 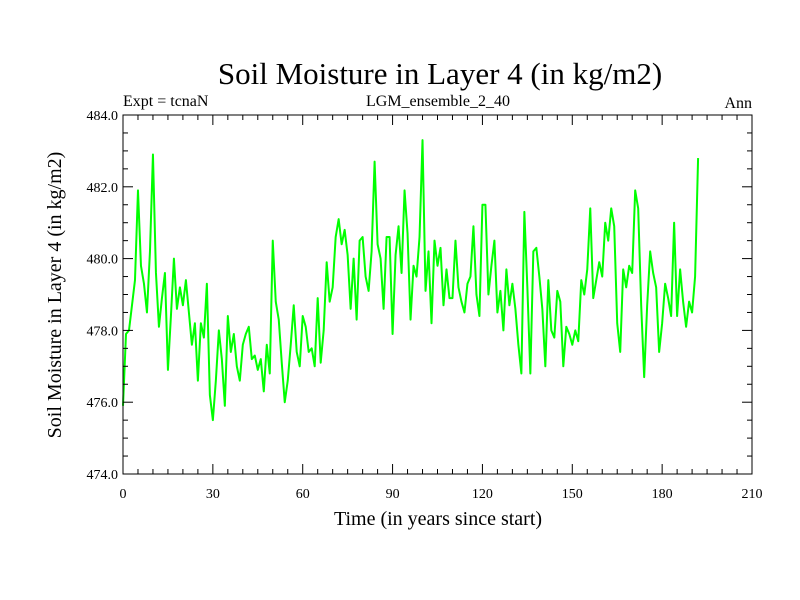 I want to click on y-tick-label: 480.0, so click(x=103, y=260).